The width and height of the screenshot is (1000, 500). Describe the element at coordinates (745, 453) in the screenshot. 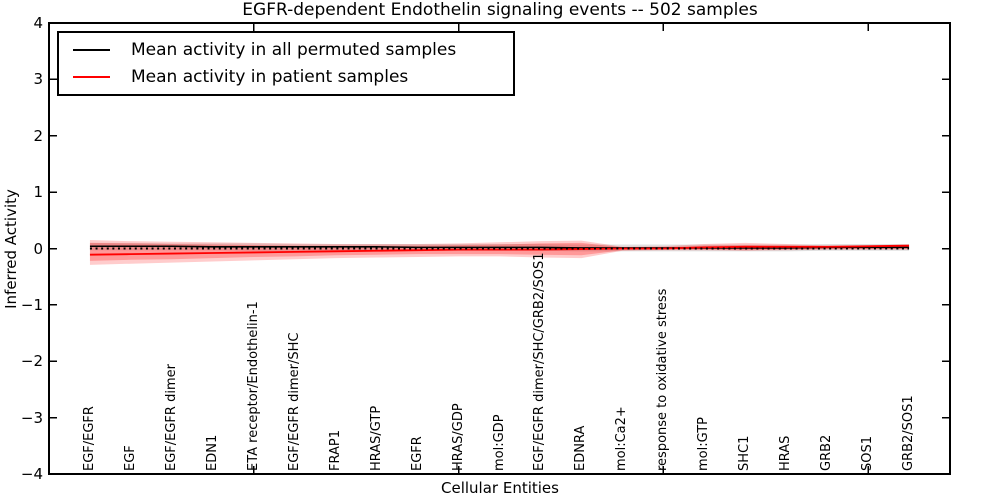

I see `entity-label: SHC1` at that location.